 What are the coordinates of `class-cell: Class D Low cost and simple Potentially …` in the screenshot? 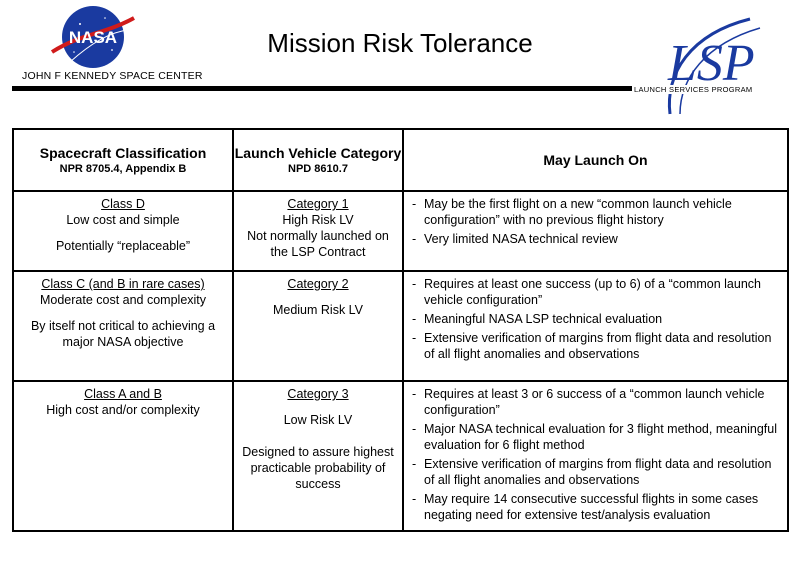 It's located at (123, 231).